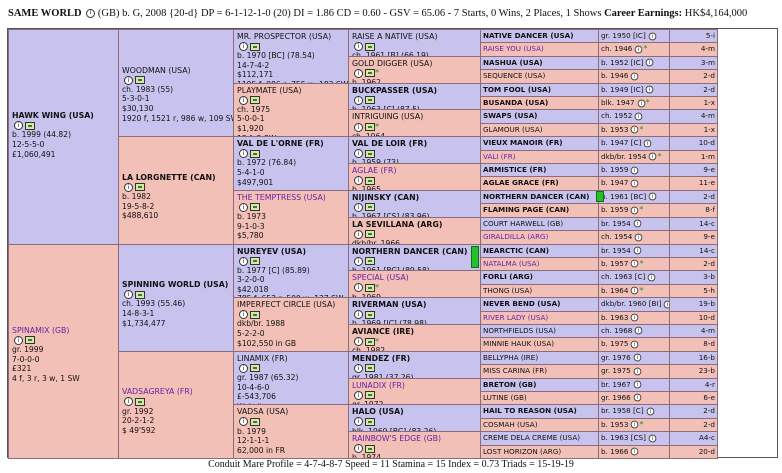 This screenshot has height=473, width=782. What do you see at coordinates (374, 171) in the screenshot?
I see `horse-name-link: AGLAE (FR)` at bounding box center [374, 171].